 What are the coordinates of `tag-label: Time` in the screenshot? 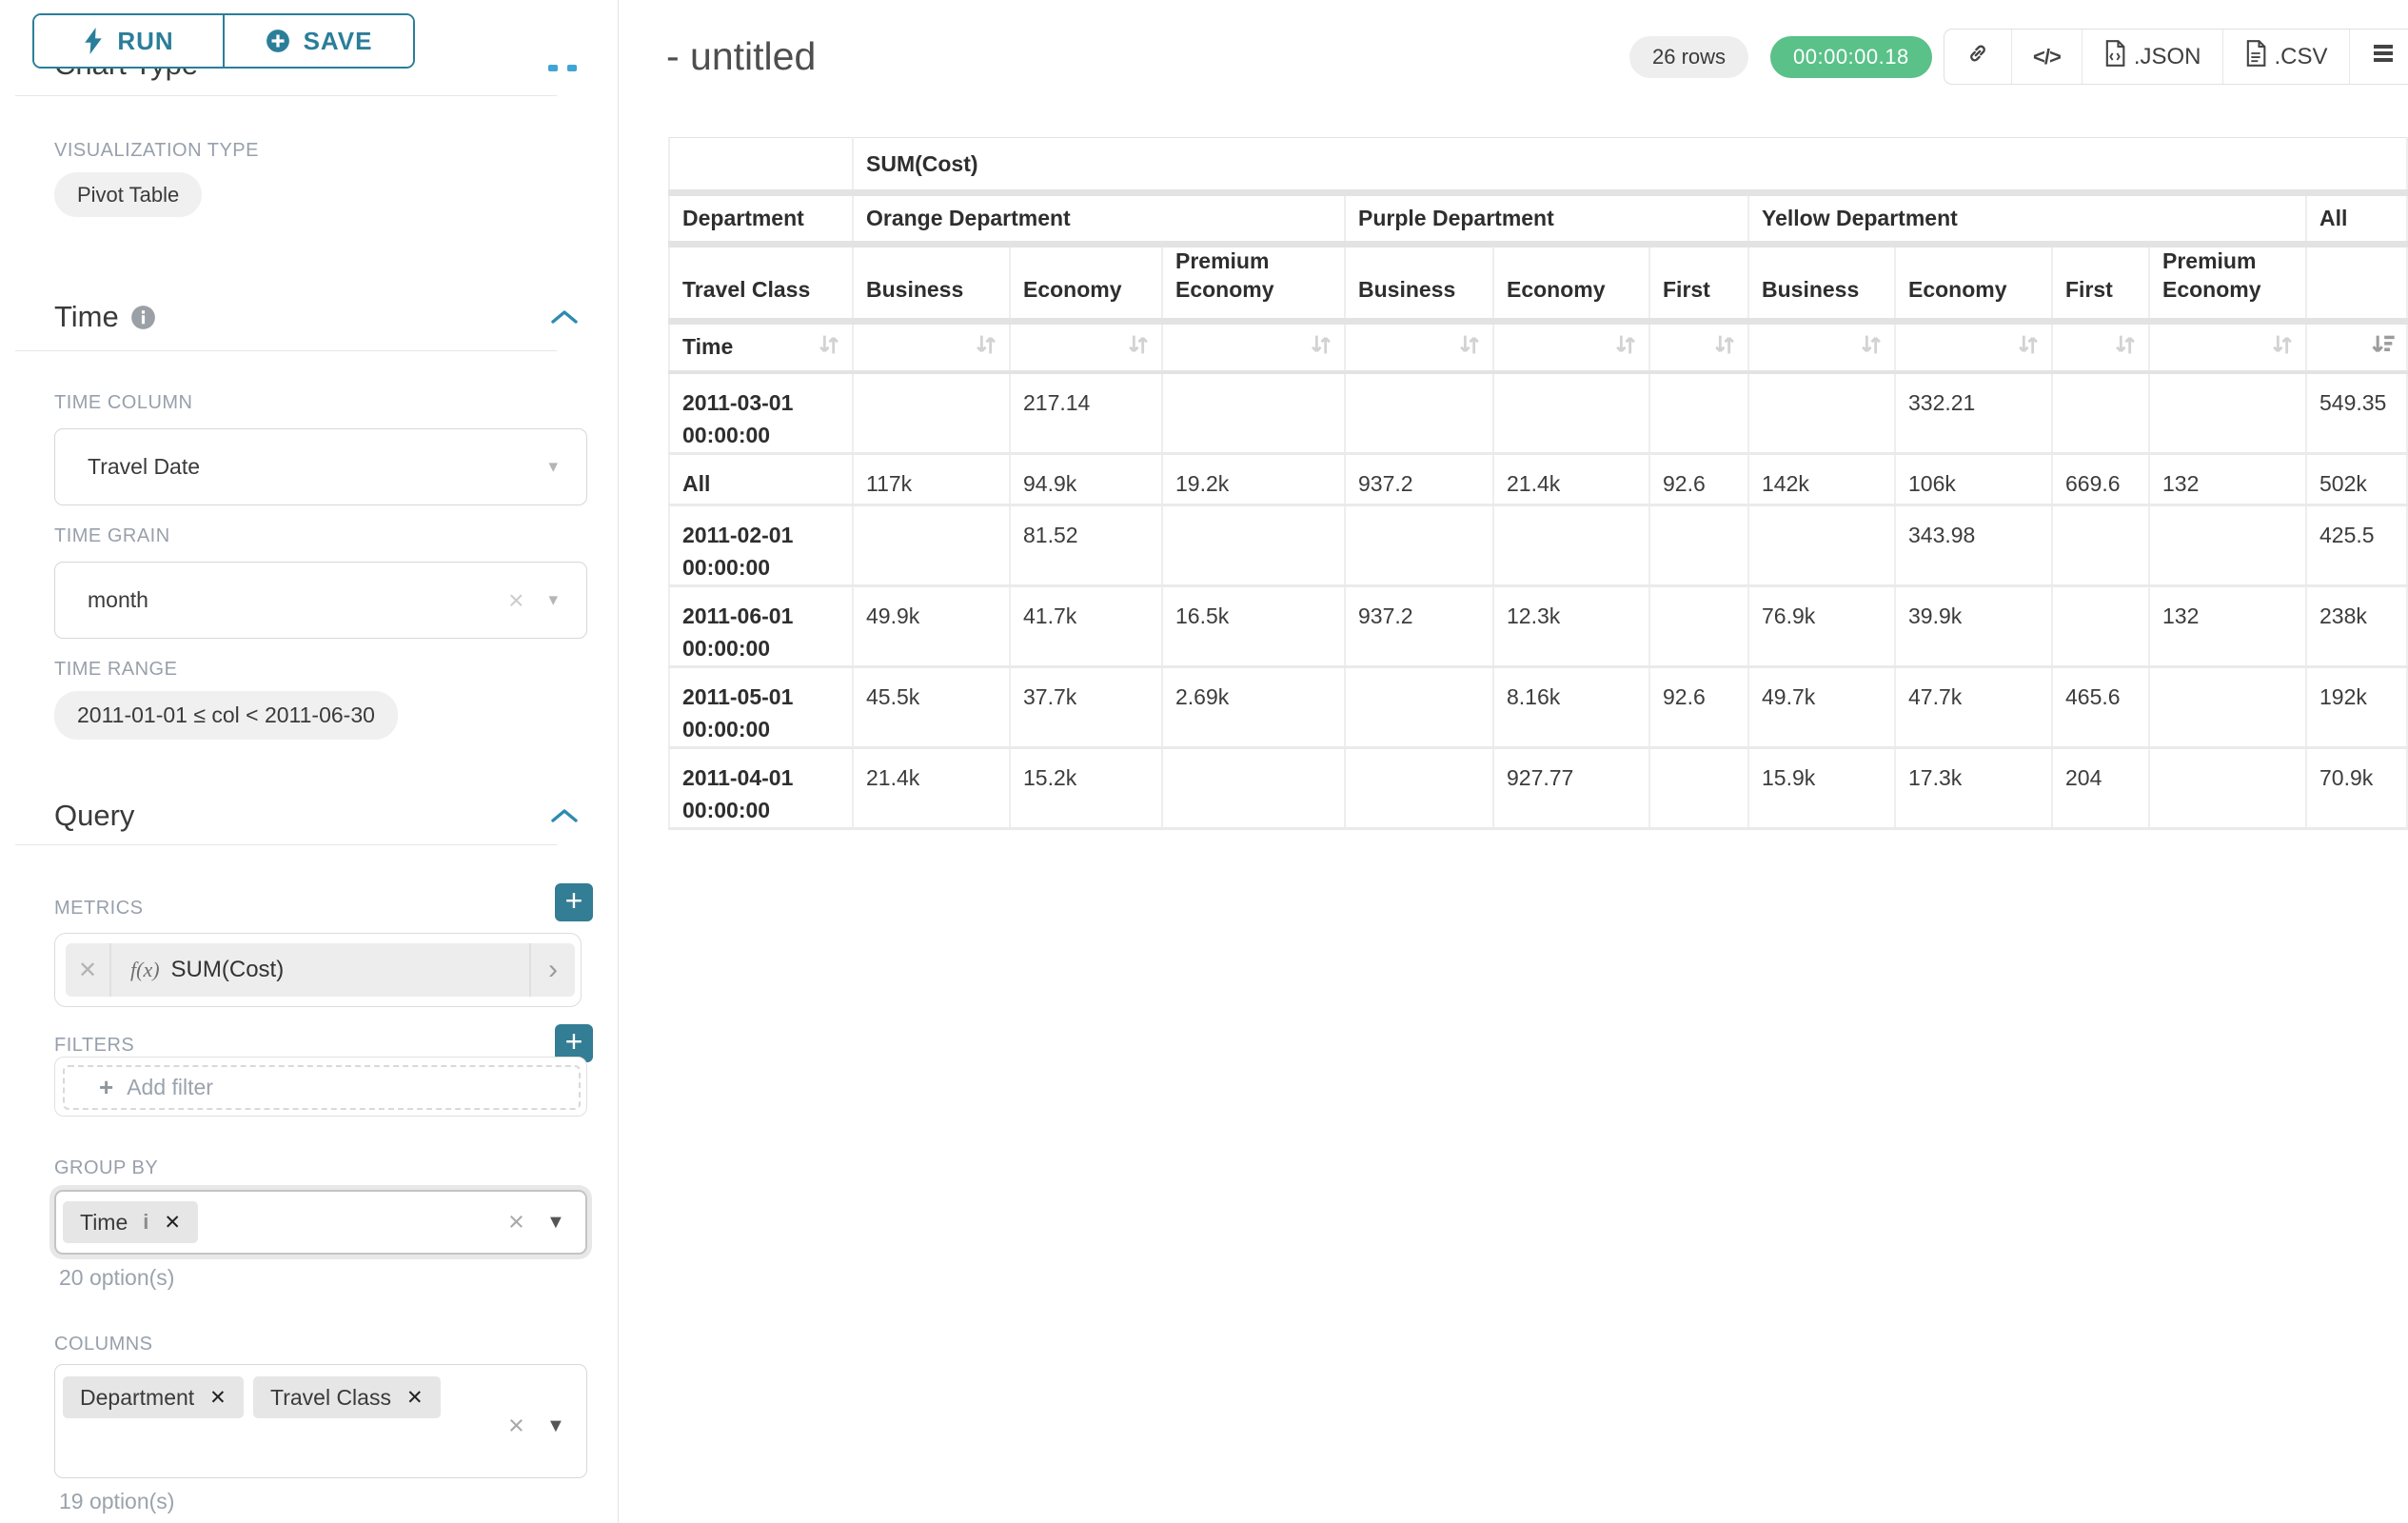 It's located at (104, 1222).